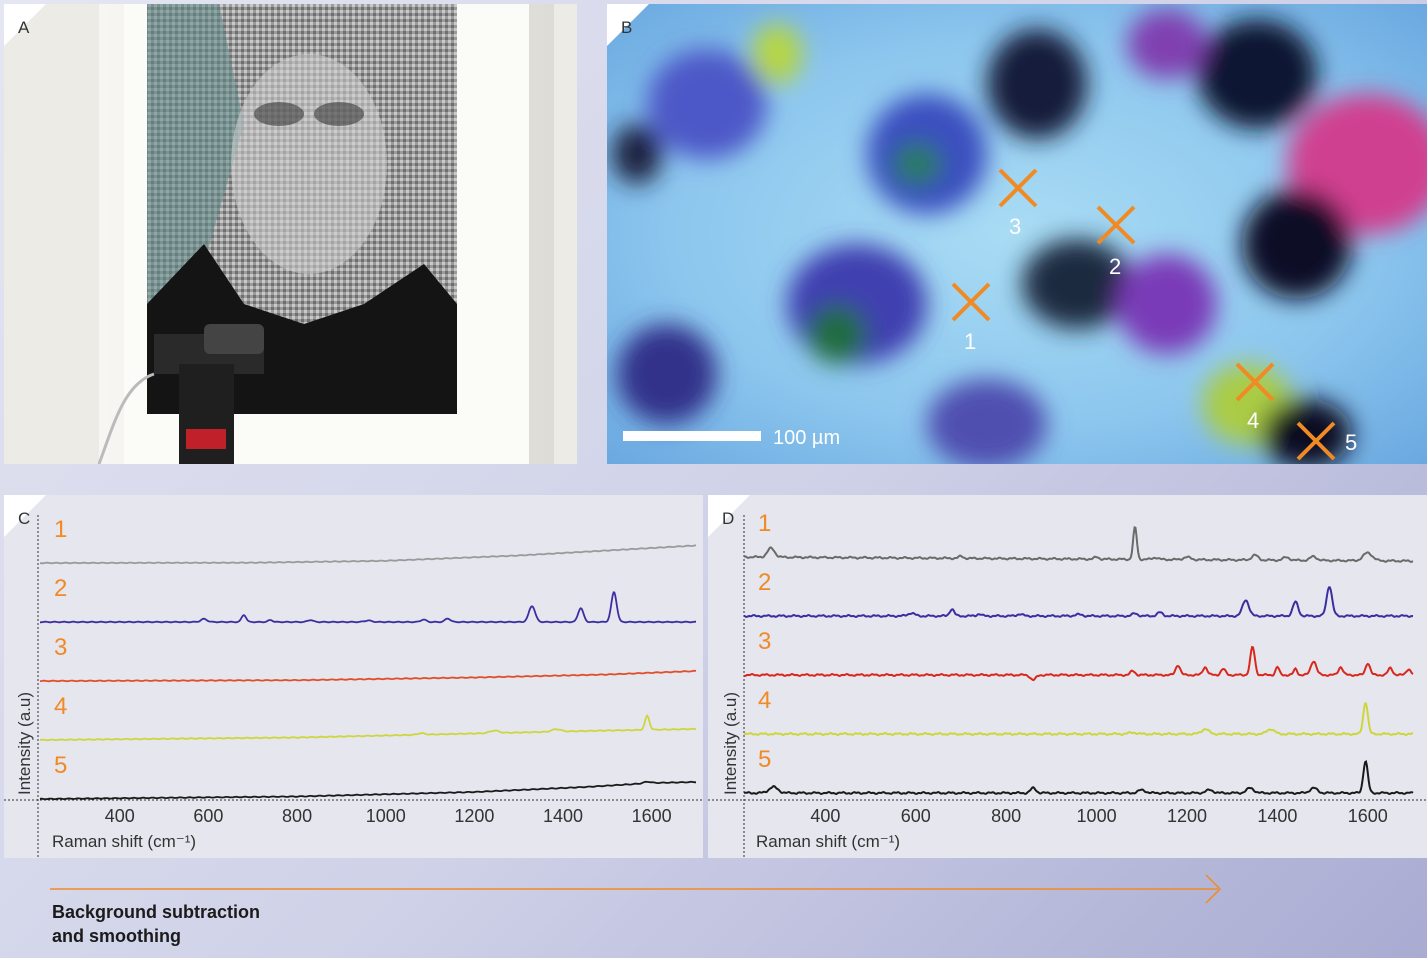 The image size is (1427, 958). I want to click on marker-5: 5, so click(1326, 441).